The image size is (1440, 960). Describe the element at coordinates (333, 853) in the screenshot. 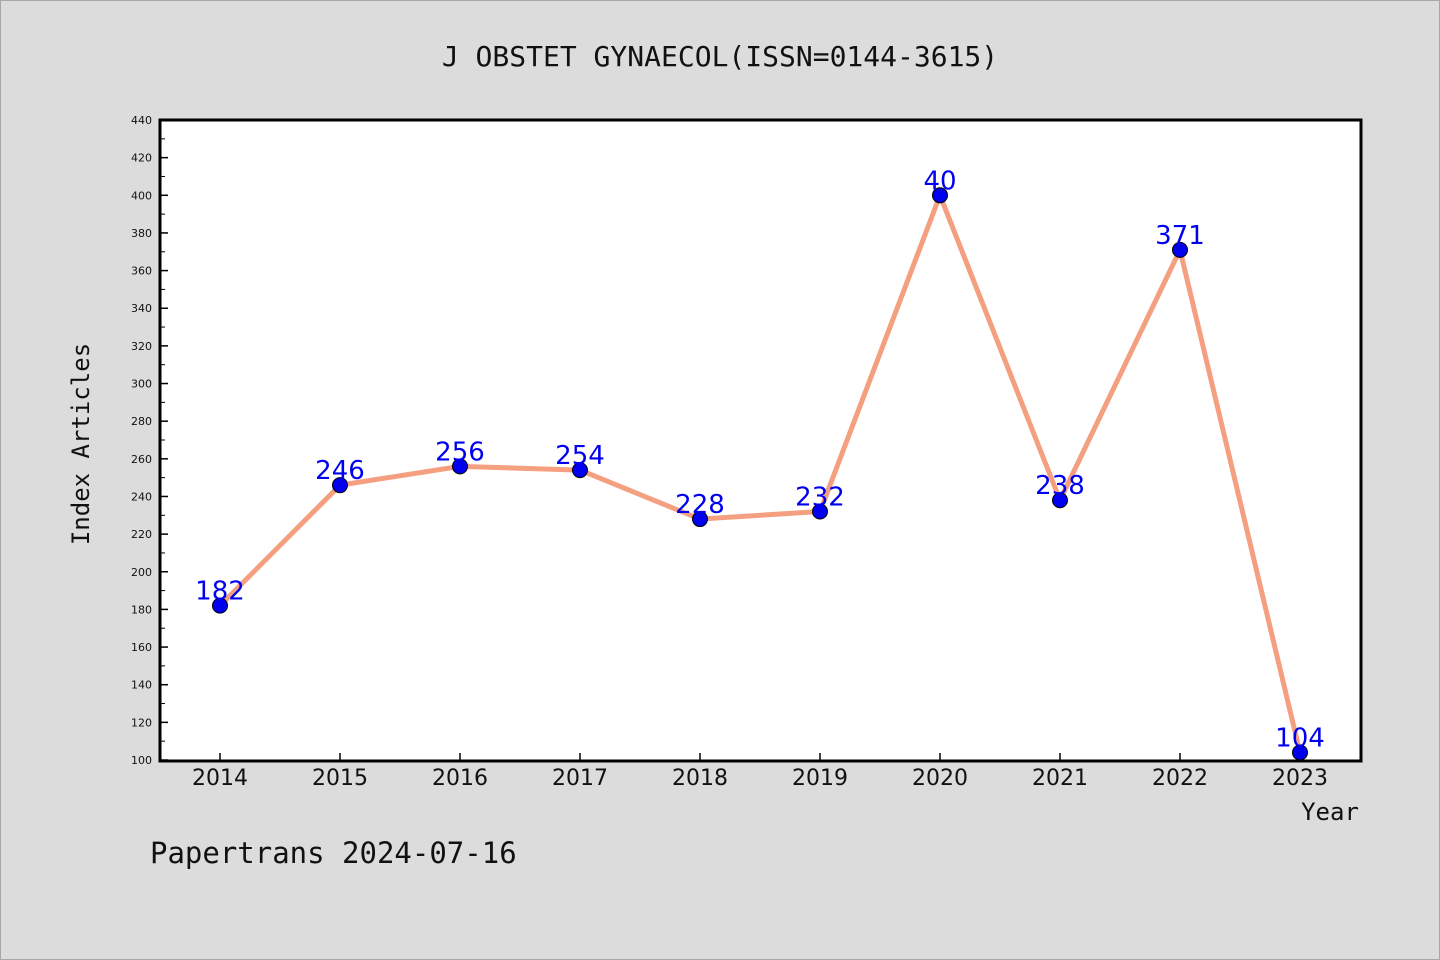

I see `footer-text: Papertrans 2024-07-16` at that location.